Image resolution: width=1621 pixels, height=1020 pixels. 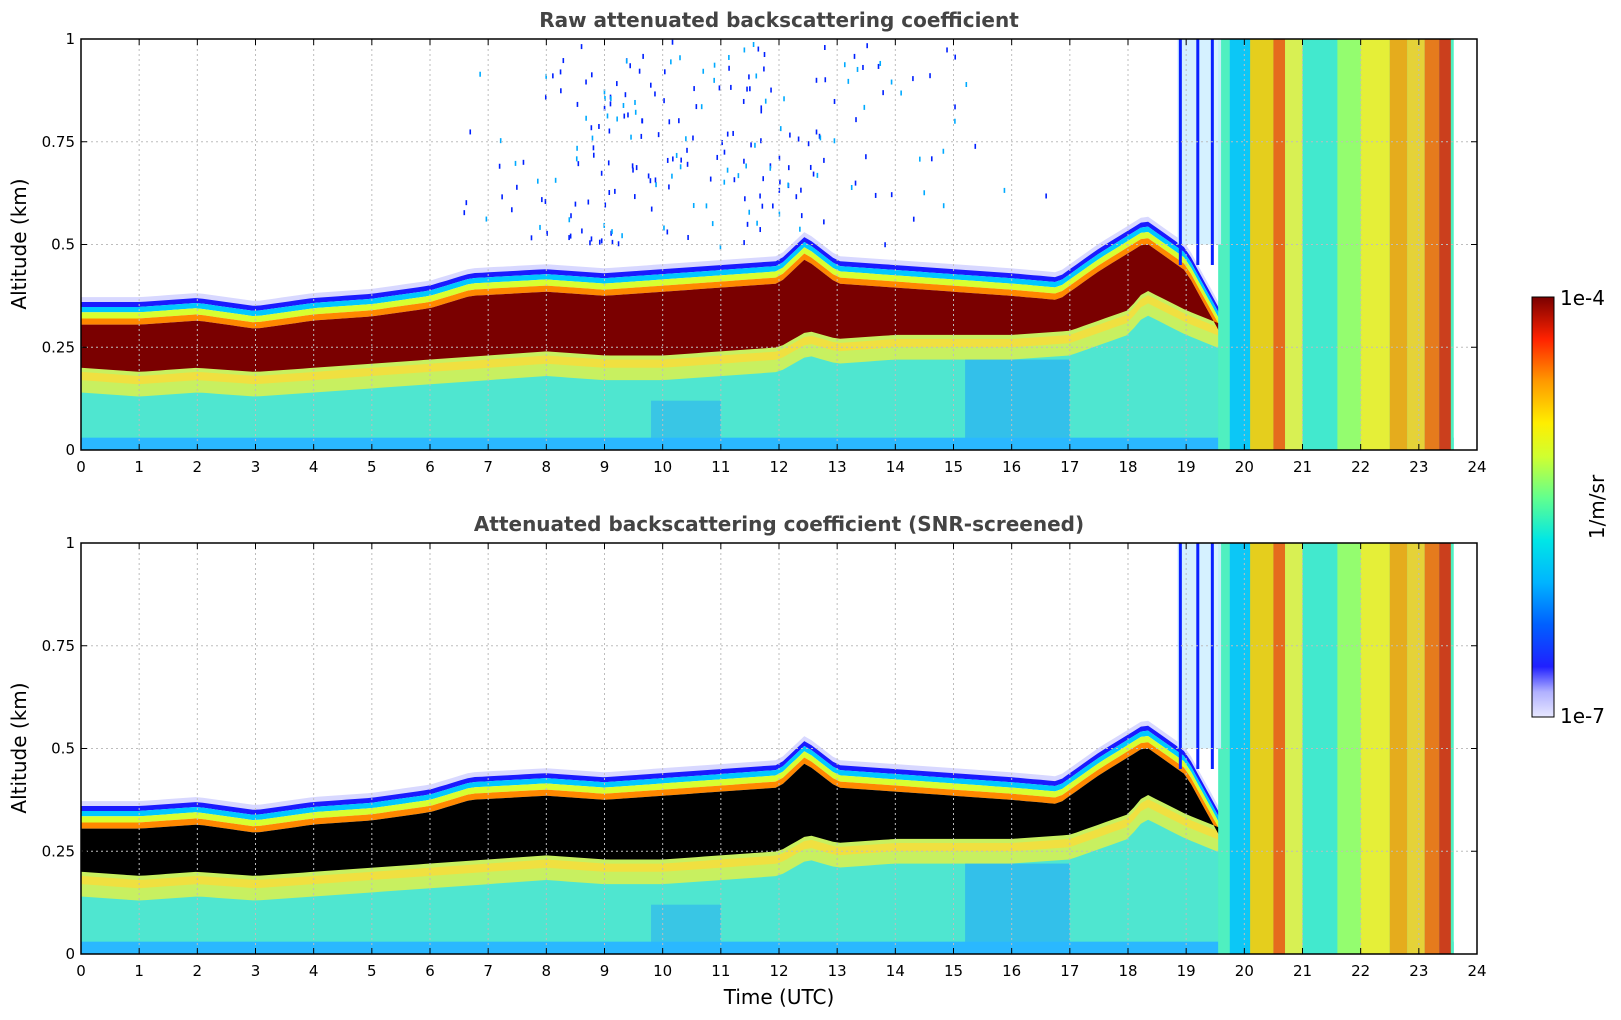 What do you see at coordinates (778, 971) in the screenshot?
I see `x-tick-label: 12` at bounding box center [778, 971].